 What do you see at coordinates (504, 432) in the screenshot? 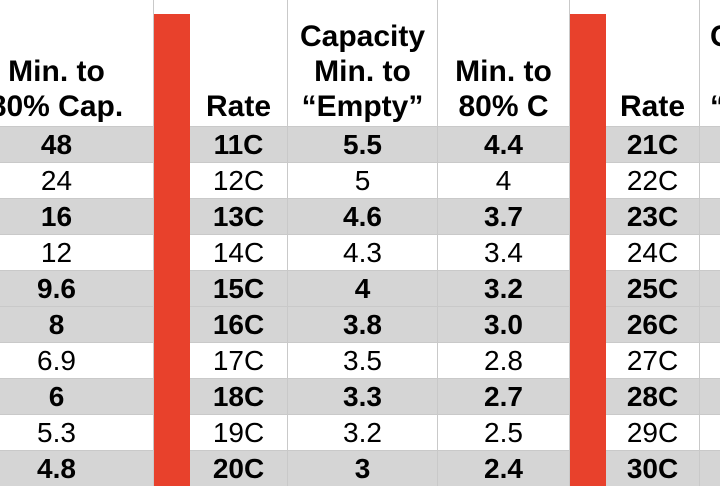
I see `table-cell: 2.5` at bounding box center [504, 432].